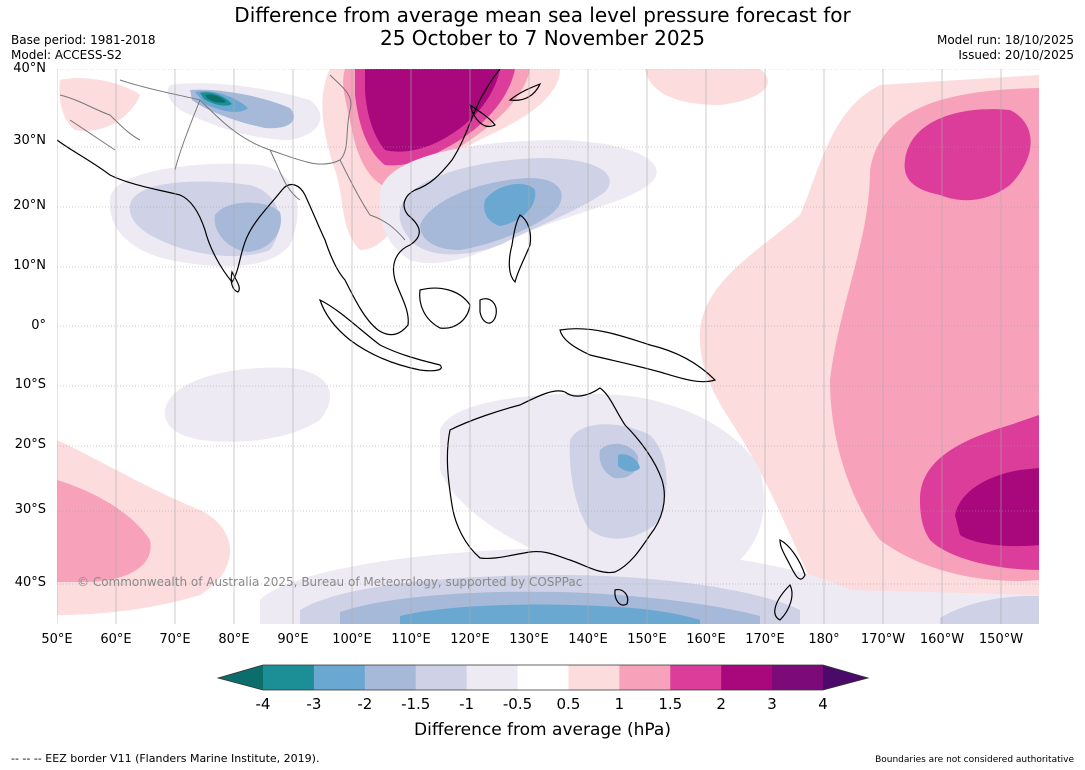  Describe the element at coordinates (470, 639) in the screenshot. I see `lon-label: 120°E` at that location.